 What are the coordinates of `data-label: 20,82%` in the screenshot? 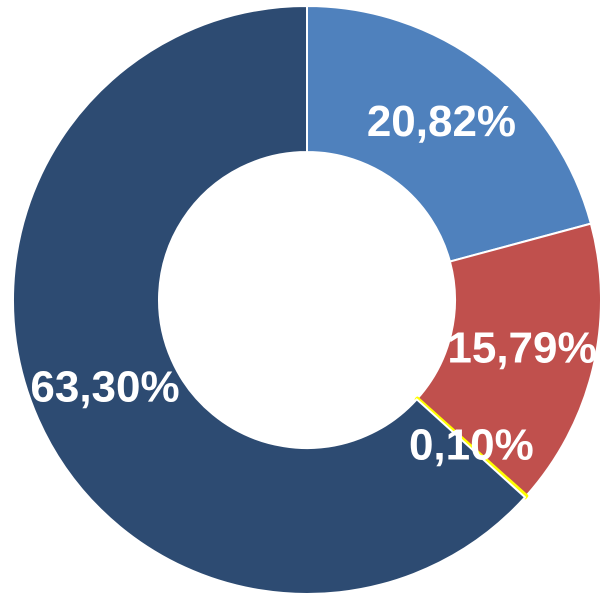 It's located at (441, 121).